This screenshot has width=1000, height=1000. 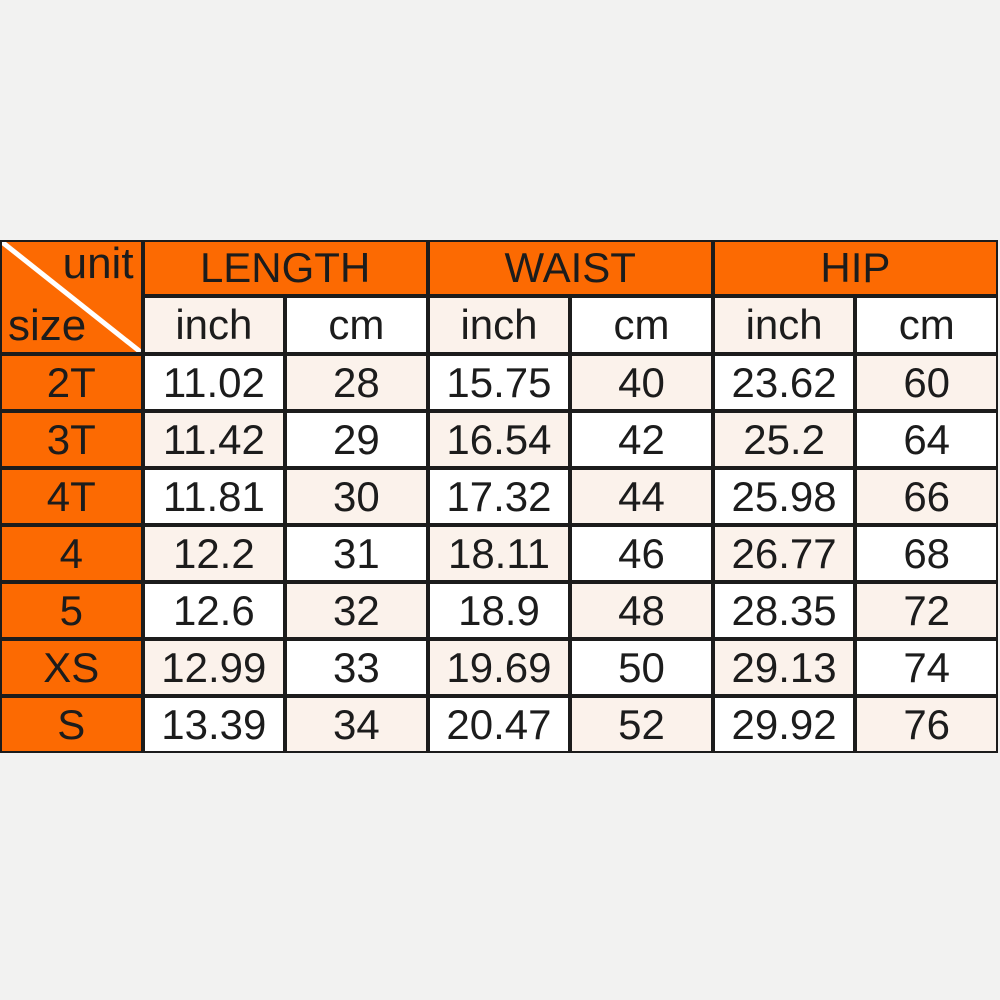 I want to click on value-cell: 66, so click(x=926, y=496).